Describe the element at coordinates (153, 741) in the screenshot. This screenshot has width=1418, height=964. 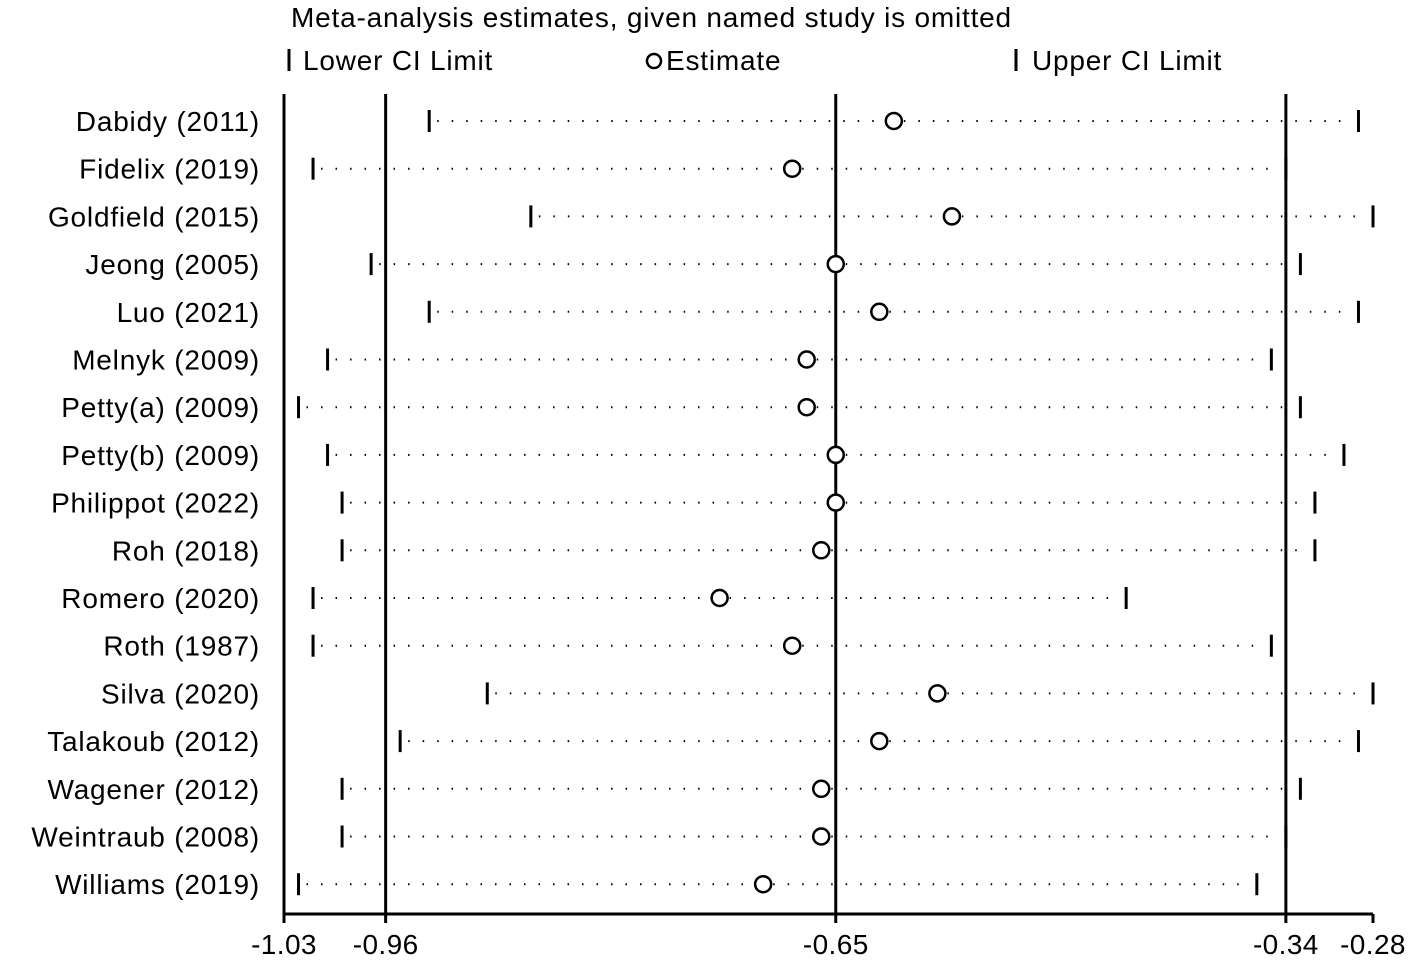
I see `study-label: Talakoub (2012)` at that location.